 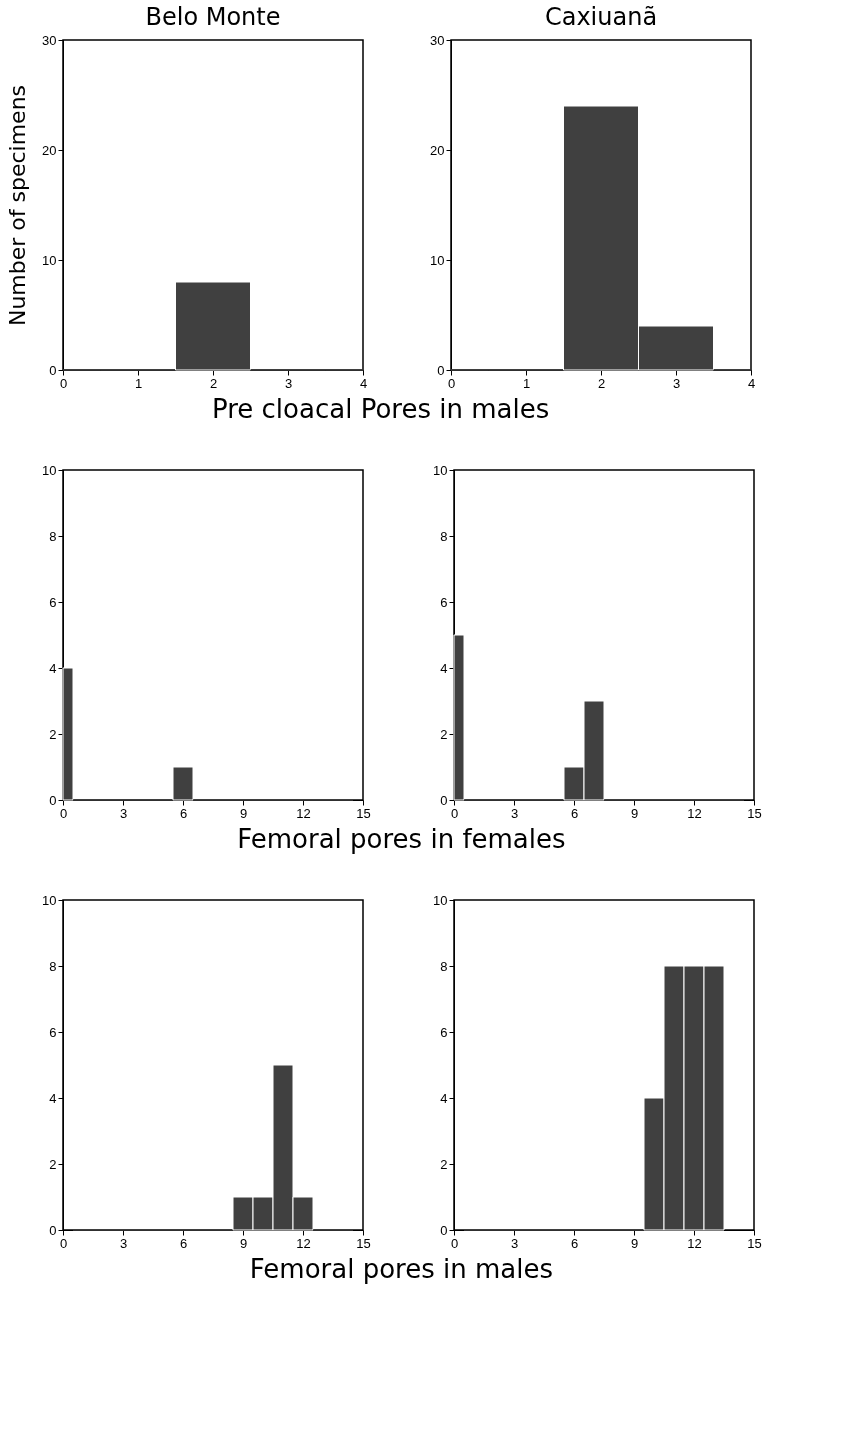 I want to click on chart-title: Belo Monte, so click(x=213, y=17).